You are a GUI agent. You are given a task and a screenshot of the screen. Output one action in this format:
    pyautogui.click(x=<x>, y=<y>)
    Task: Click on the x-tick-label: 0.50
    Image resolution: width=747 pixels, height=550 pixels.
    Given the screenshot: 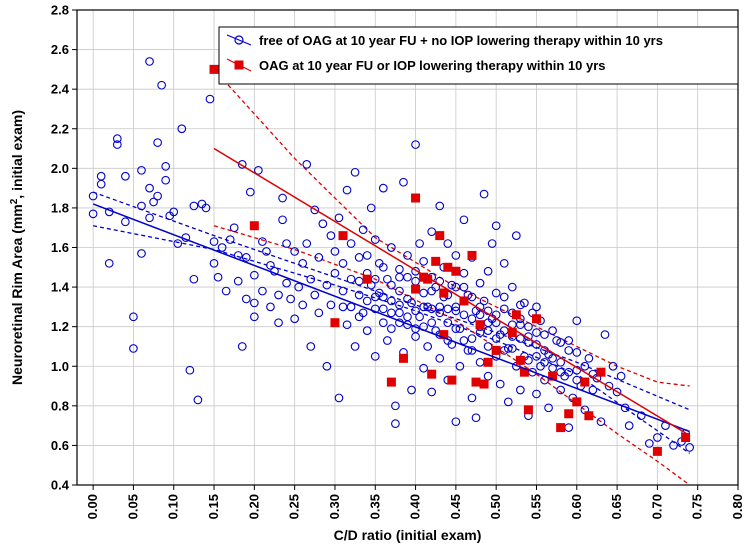 What is the action you would take?
    pyautogui.click(x=495, y=506)
    